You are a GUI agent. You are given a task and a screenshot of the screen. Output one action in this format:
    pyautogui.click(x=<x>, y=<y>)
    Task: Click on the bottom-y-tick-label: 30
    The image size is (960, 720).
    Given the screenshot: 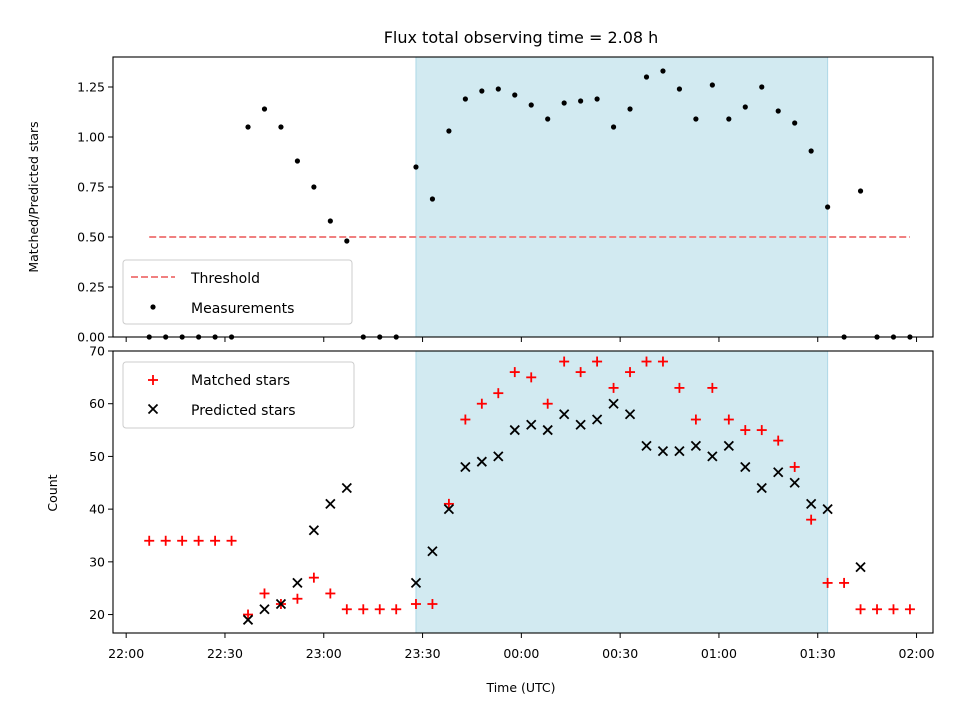 What is the action you would take?
    pyautogui.click(x=97, y=561)
    